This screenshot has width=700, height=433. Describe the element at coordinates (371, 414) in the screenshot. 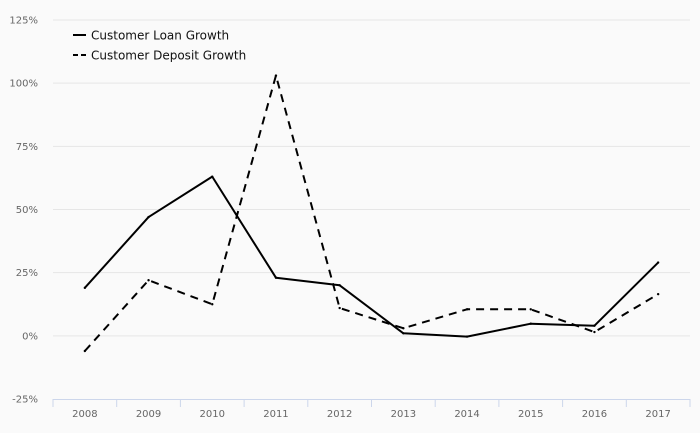

I see `x-axis-tick-labels: 2008 2009 2010 2011 2012 2013 2014 2015 2016 2017` at that location.